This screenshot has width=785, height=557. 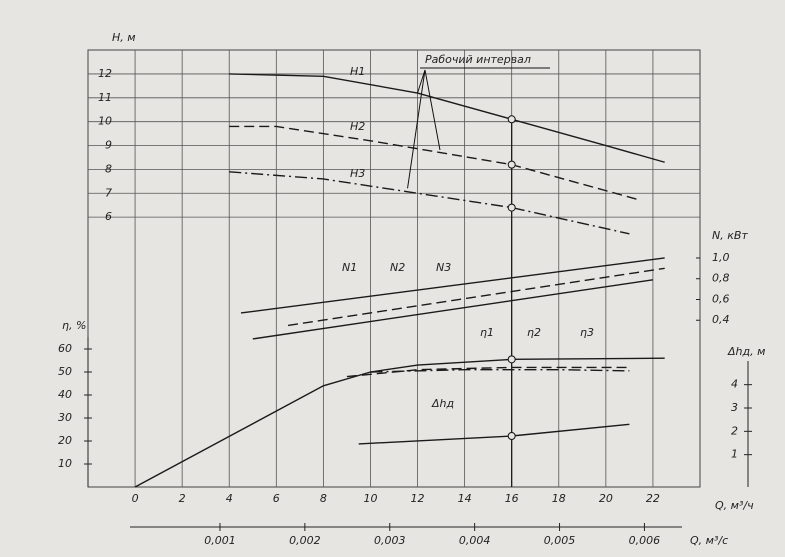 What do you see at coordinates (418, 498) in the screenshot?
I see `x-tick-label: 12` at bounding box center [418, 498].